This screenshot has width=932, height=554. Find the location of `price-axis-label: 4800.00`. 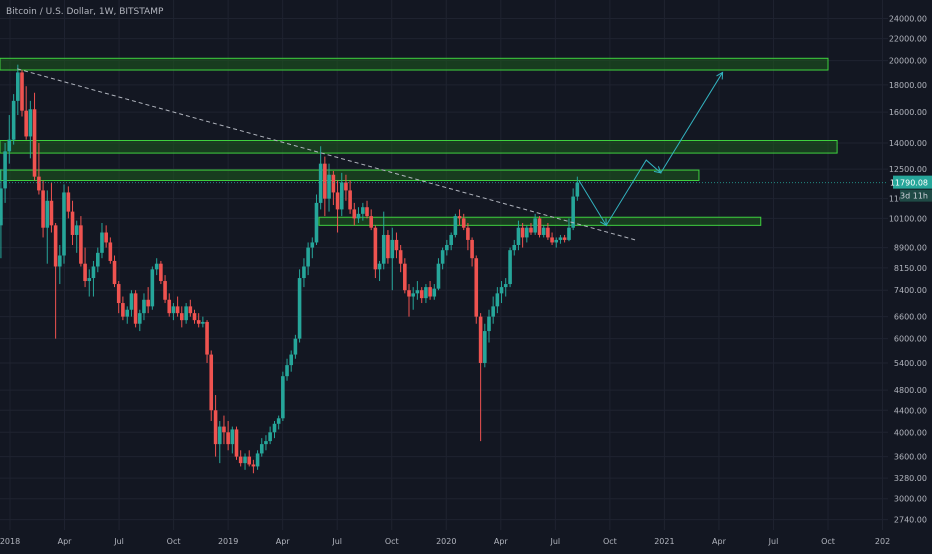

price-axis-label: 4800.00 is located at coordinates (910, 390).